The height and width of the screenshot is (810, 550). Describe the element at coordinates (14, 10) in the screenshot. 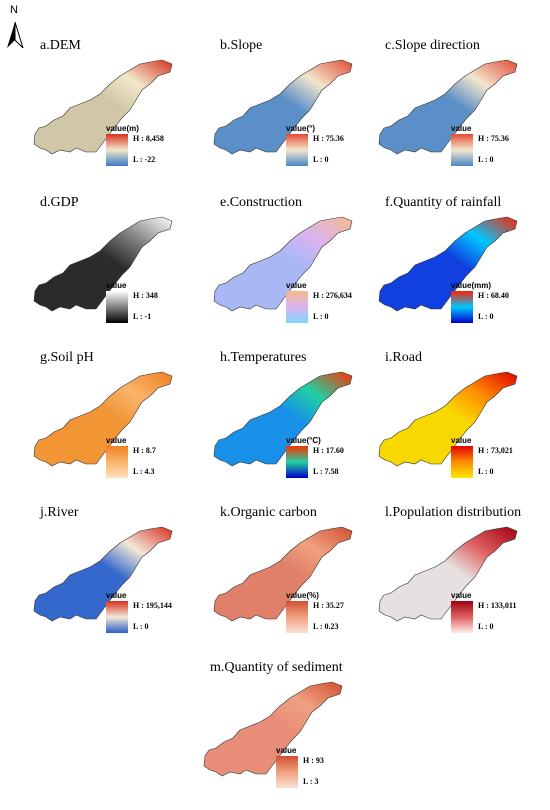

I see `north-label: N` at that location.